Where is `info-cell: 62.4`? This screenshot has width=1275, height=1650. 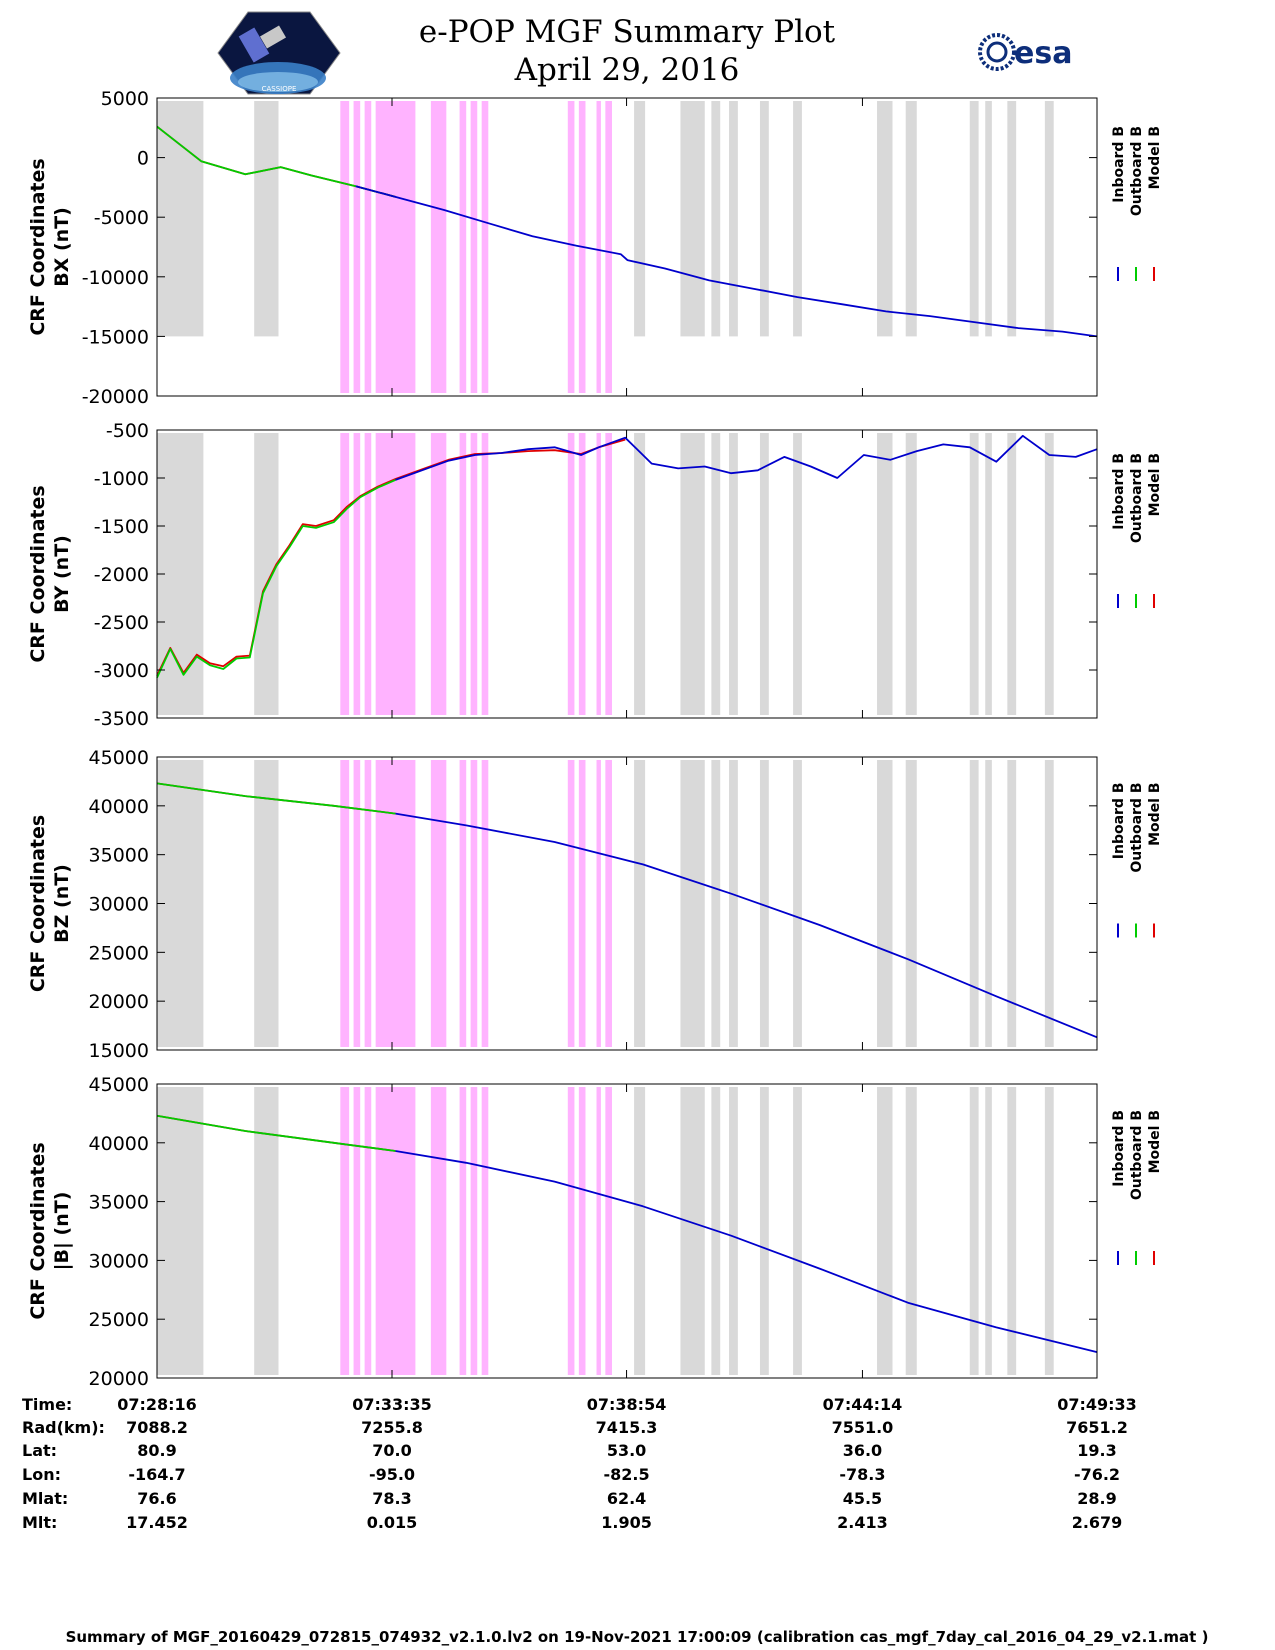 info-cell: 62.4 is located at coordinates (626, 1498).